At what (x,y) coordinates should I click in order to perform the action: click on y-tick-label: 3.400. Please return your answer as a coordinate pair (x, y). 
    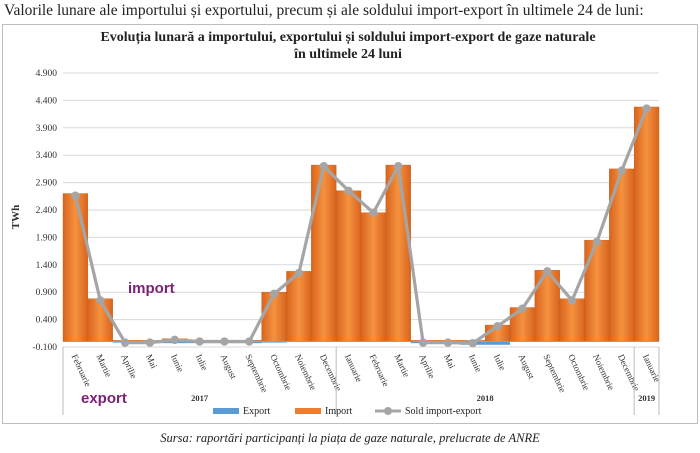
    Looking at the image, I should click on (47, 156).